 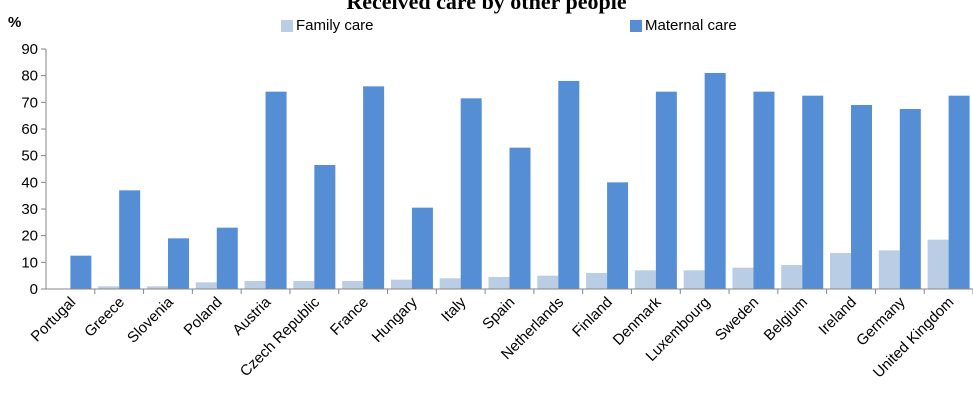 I want to click on x-tick-label-finland: Finland, so click(x=592, y=317).